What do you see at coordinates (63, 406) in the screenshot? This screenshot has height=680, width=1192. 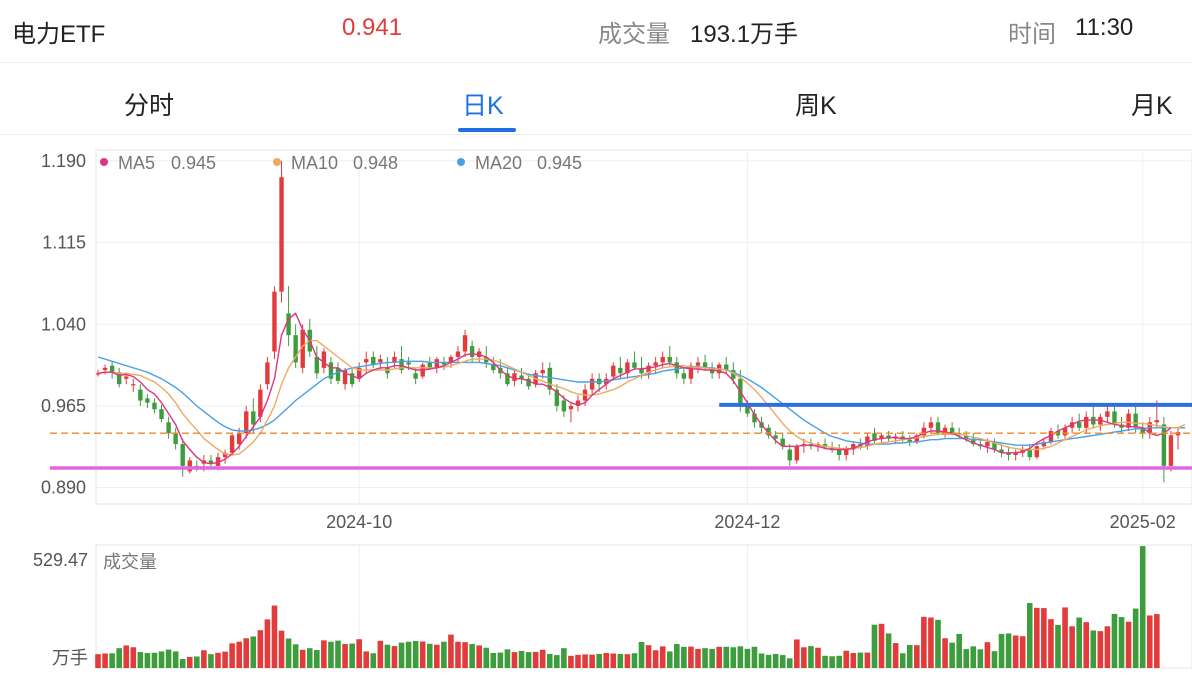 I see `price-y-tick-label: 0.965` at bounding box center [63, 406].